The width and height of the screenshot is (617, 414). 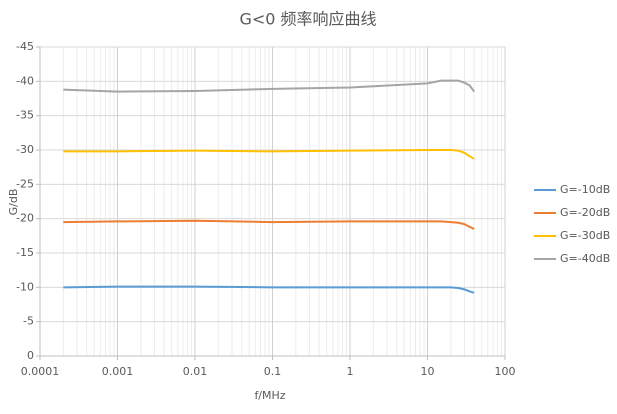 I want to click on legend-label: G=-30dB, so click(x=585, y=235).